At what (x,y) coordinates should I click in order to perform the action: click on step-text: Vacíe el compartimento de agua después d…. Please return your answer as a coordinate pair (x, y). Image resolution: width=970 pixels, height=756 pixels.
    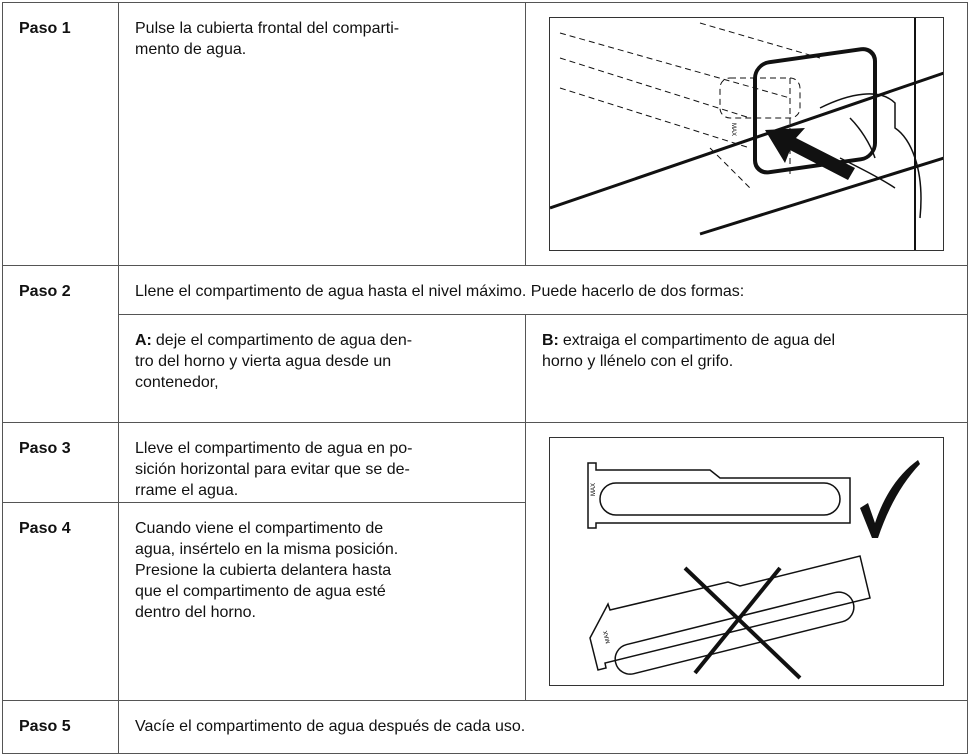
    Looking at the image, I should click on (543, 727).